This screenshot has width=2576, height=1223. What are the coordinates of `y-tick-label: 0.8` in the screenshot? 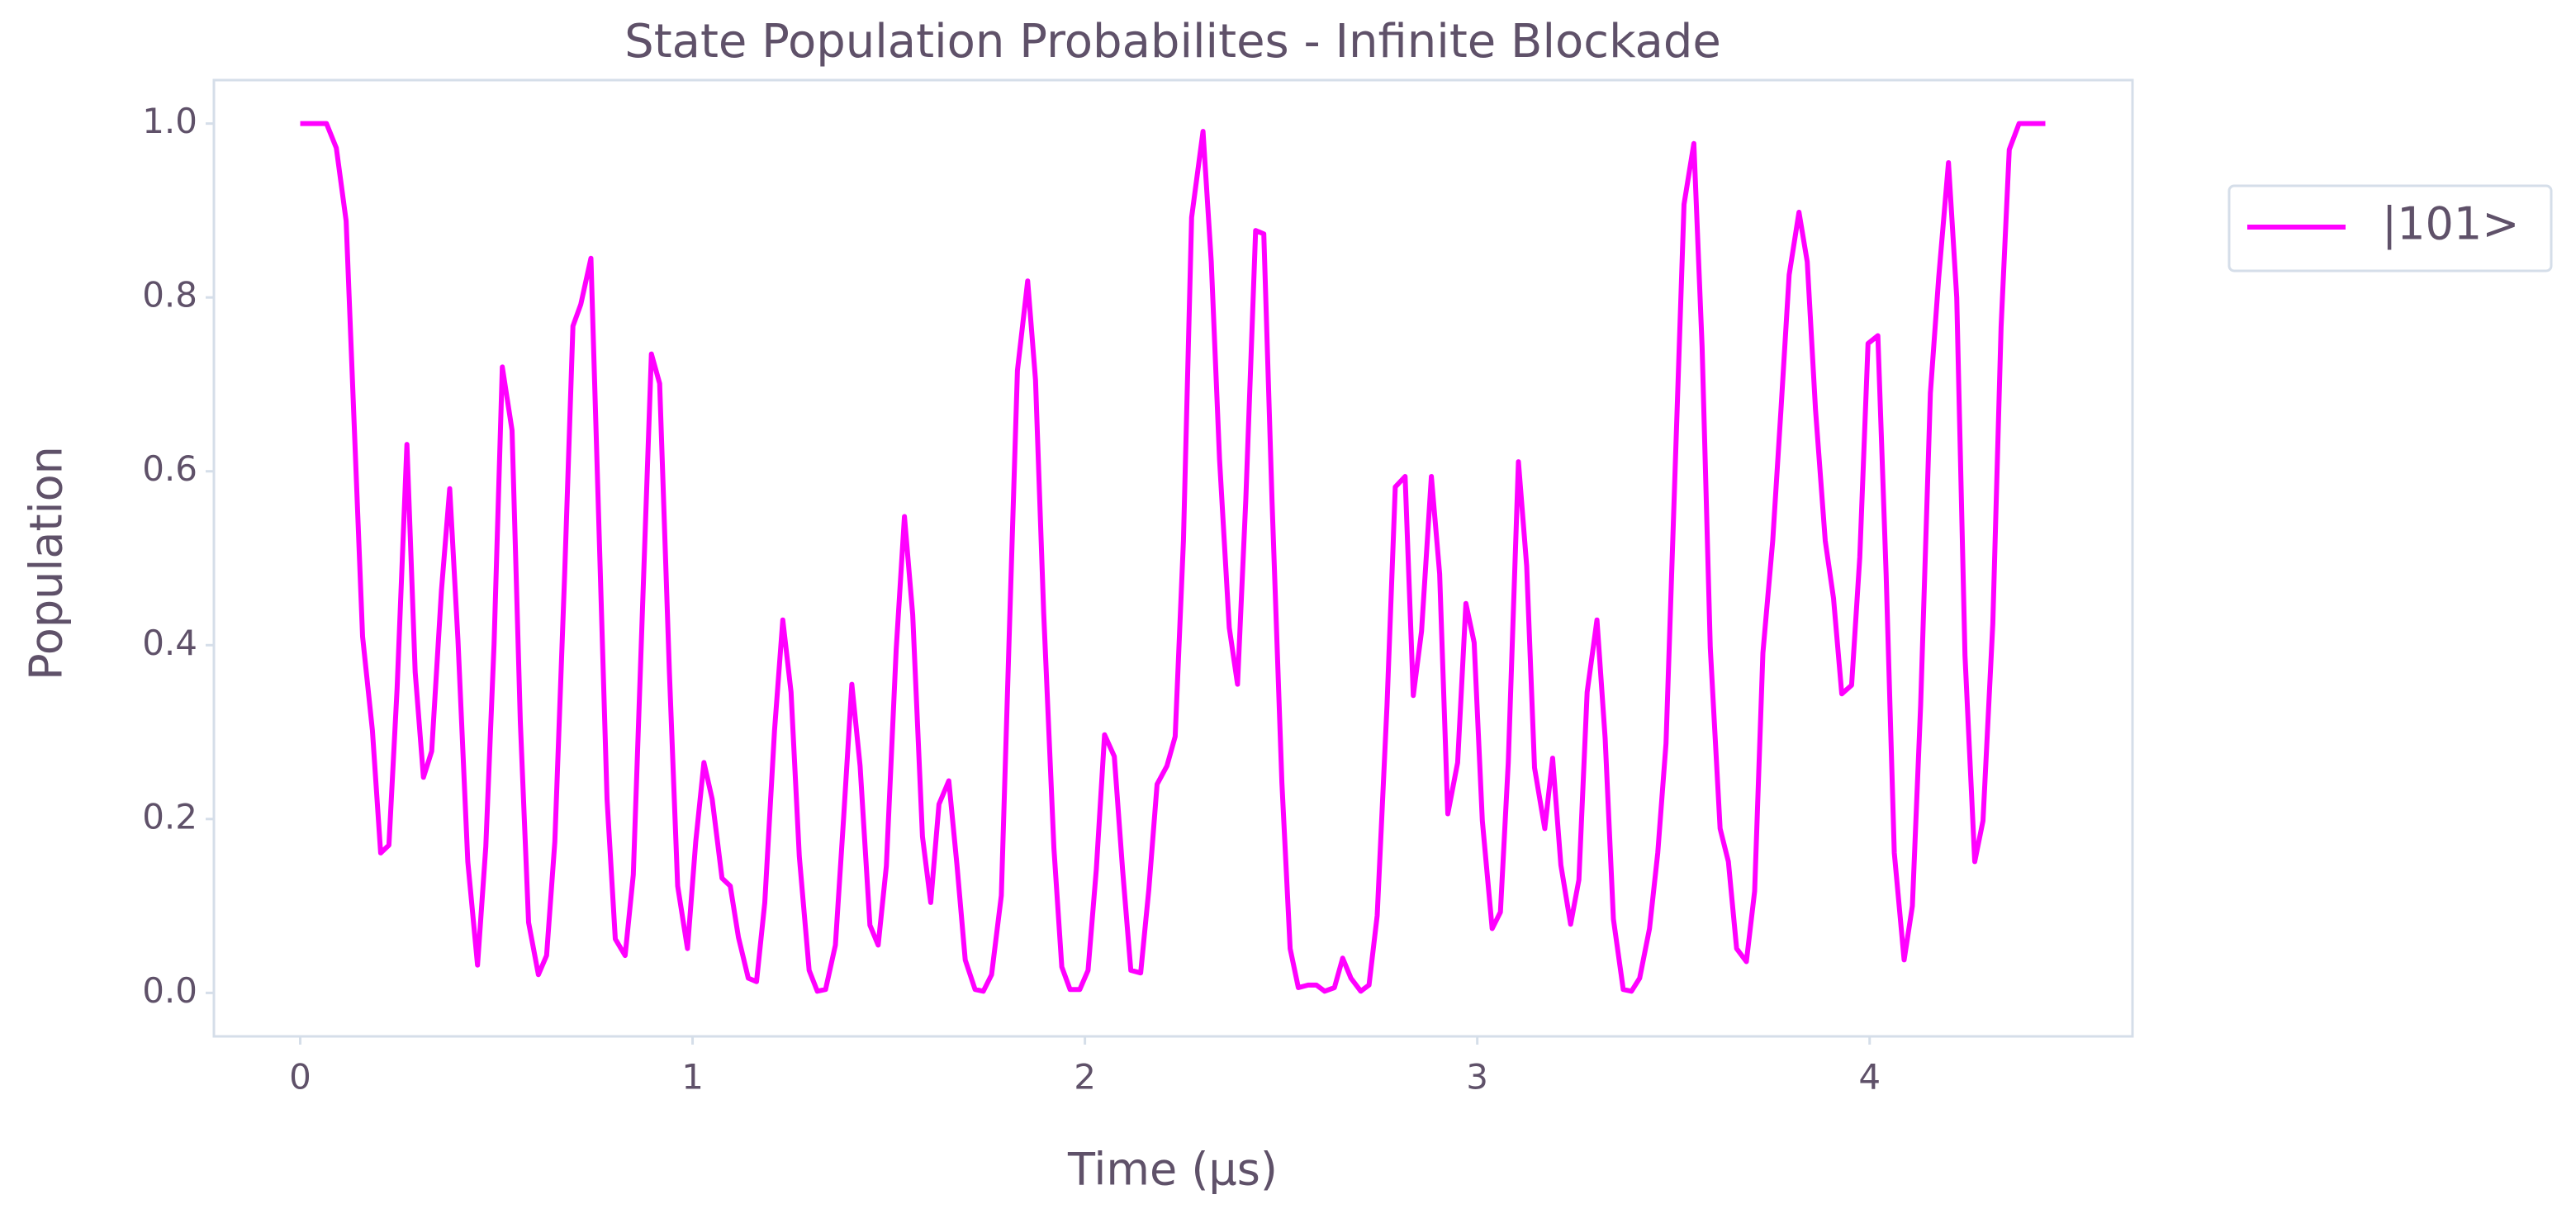 It's located at (169, 295).